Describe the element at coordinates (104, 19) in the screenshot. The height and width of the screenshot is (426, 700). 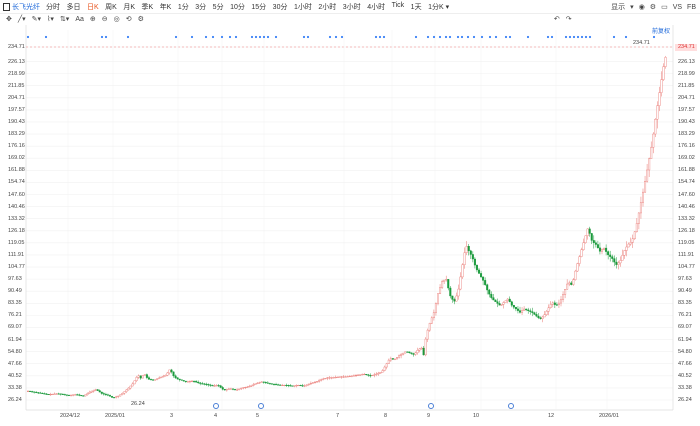
I see `zoom-out-icon: ⊖` at that location.